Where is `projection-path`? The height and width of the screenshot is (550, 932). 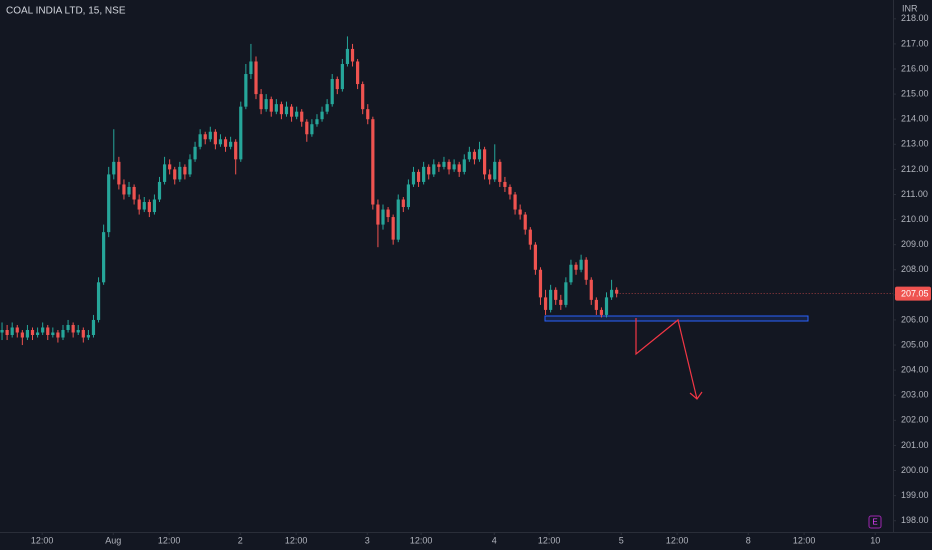 projection-path is located at coordinates (666, 359).